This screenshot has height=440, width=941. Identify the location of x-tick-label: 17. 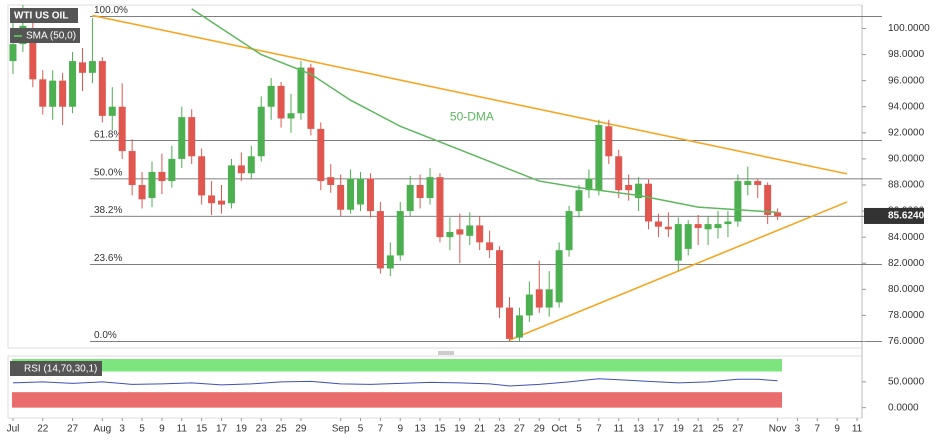
(222, 429).